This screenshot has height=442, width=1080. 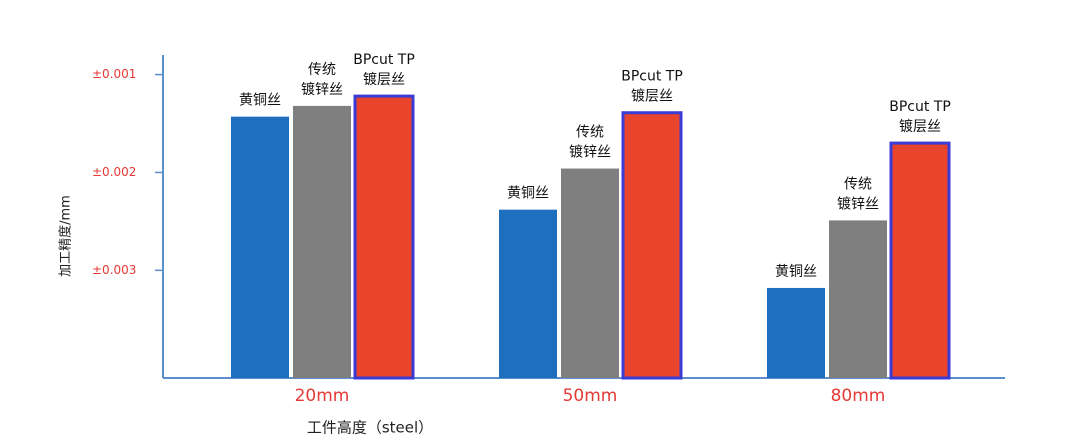 What do you see at coordinates (114, 270) in the screenshot?
I see `y-tick-label: ±0.003` at bounding box center [114, 270].